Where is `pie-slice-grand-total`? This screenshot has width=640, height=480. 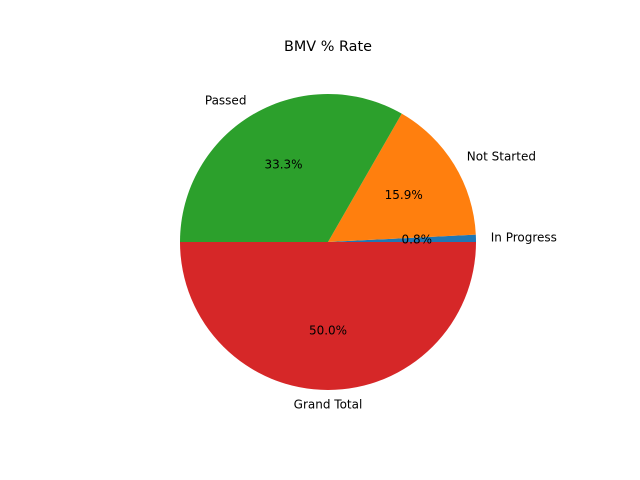 pie-slice-grand-total is located at coordinates (328, 316).